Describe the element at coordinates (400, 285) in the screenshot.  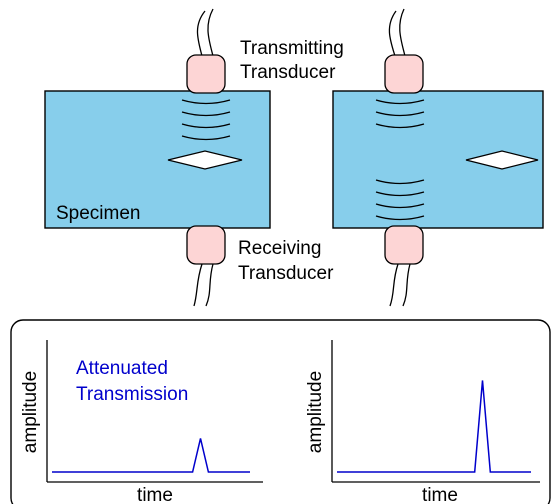
I see `right-bottom-cable` at that location.